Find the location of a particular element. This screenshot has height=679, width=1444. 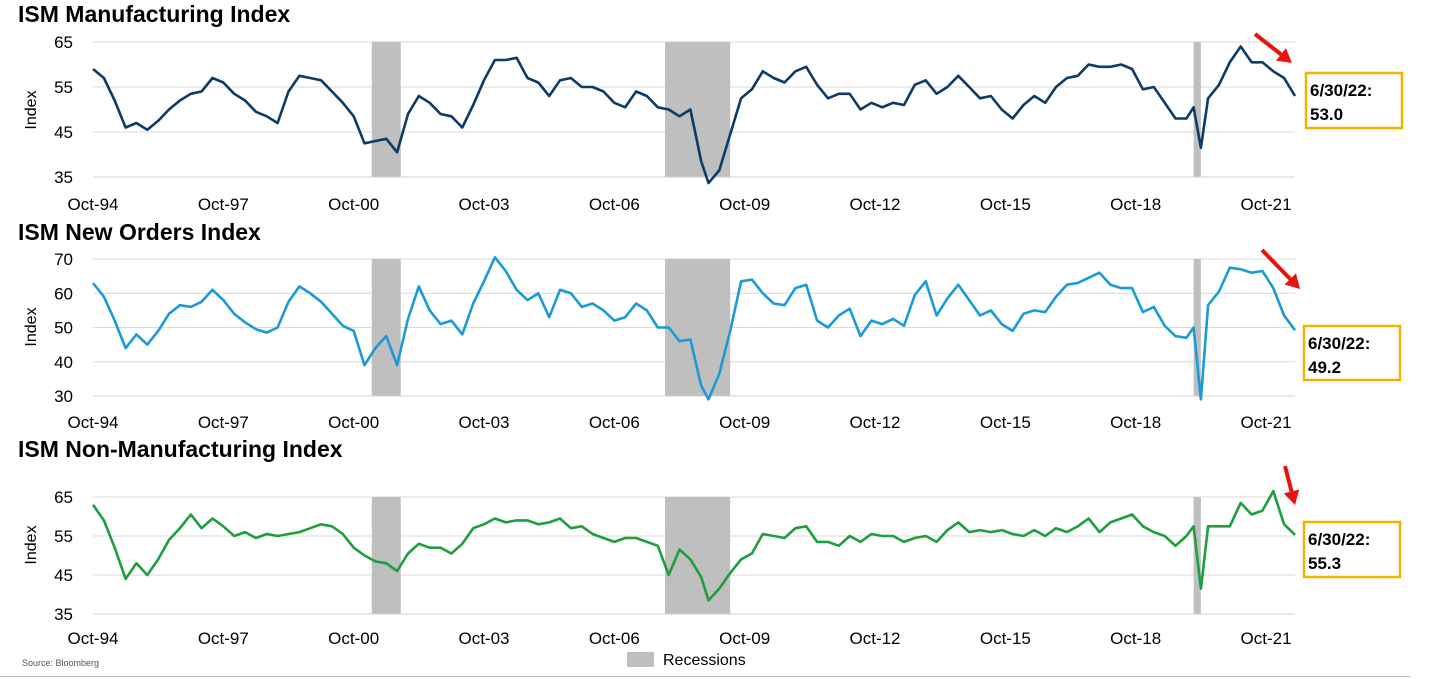

series-line is located at coordinates (693, 545).